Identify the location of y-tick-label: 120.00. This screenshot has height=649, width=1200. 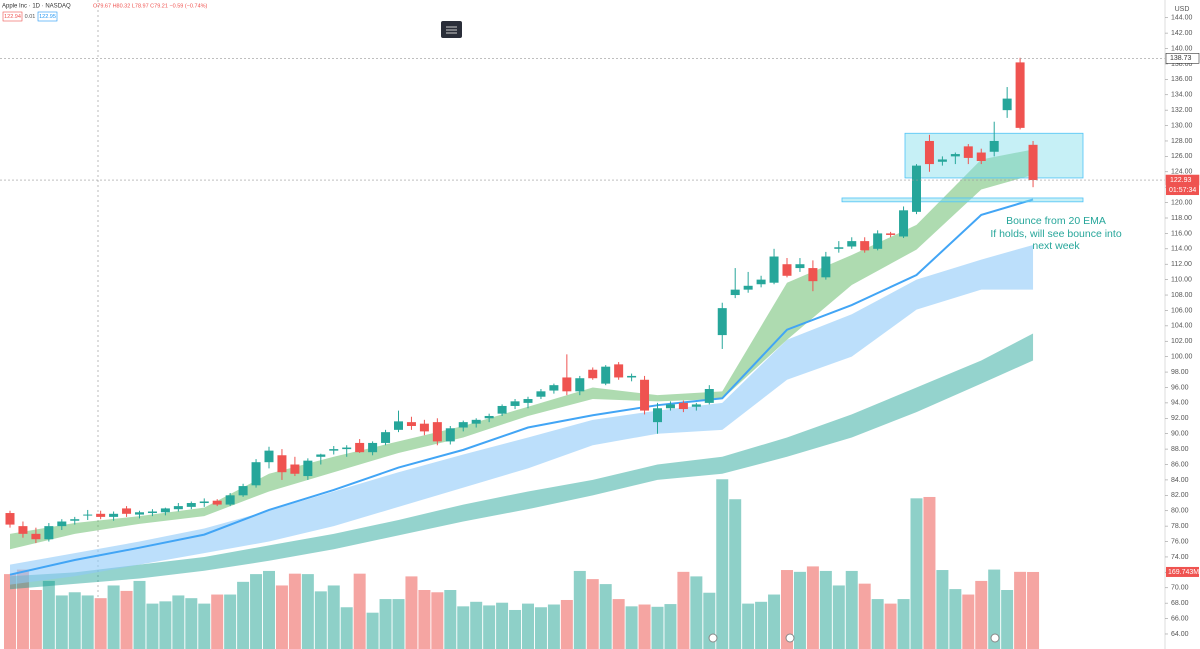
(1182, 202).